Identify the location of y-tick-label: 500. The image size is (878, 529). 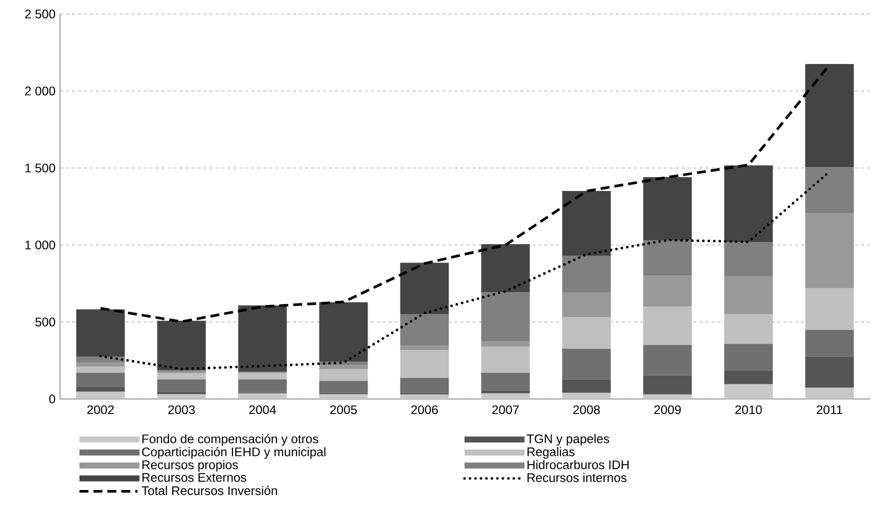
(45, 322).